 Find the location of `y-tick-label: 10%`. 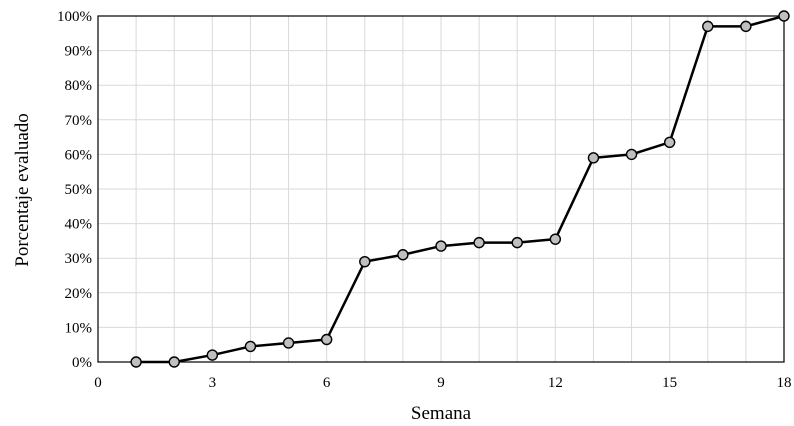

y-tick-label: 10% is located at coordinates (79, 328).